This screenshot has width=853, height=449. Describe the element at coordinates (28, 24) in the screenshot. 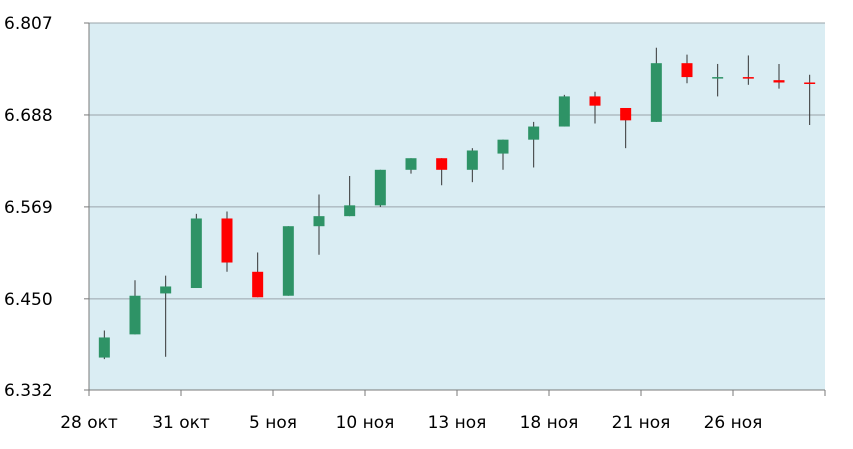

I see `y-tick-label: 6.807` at that location.